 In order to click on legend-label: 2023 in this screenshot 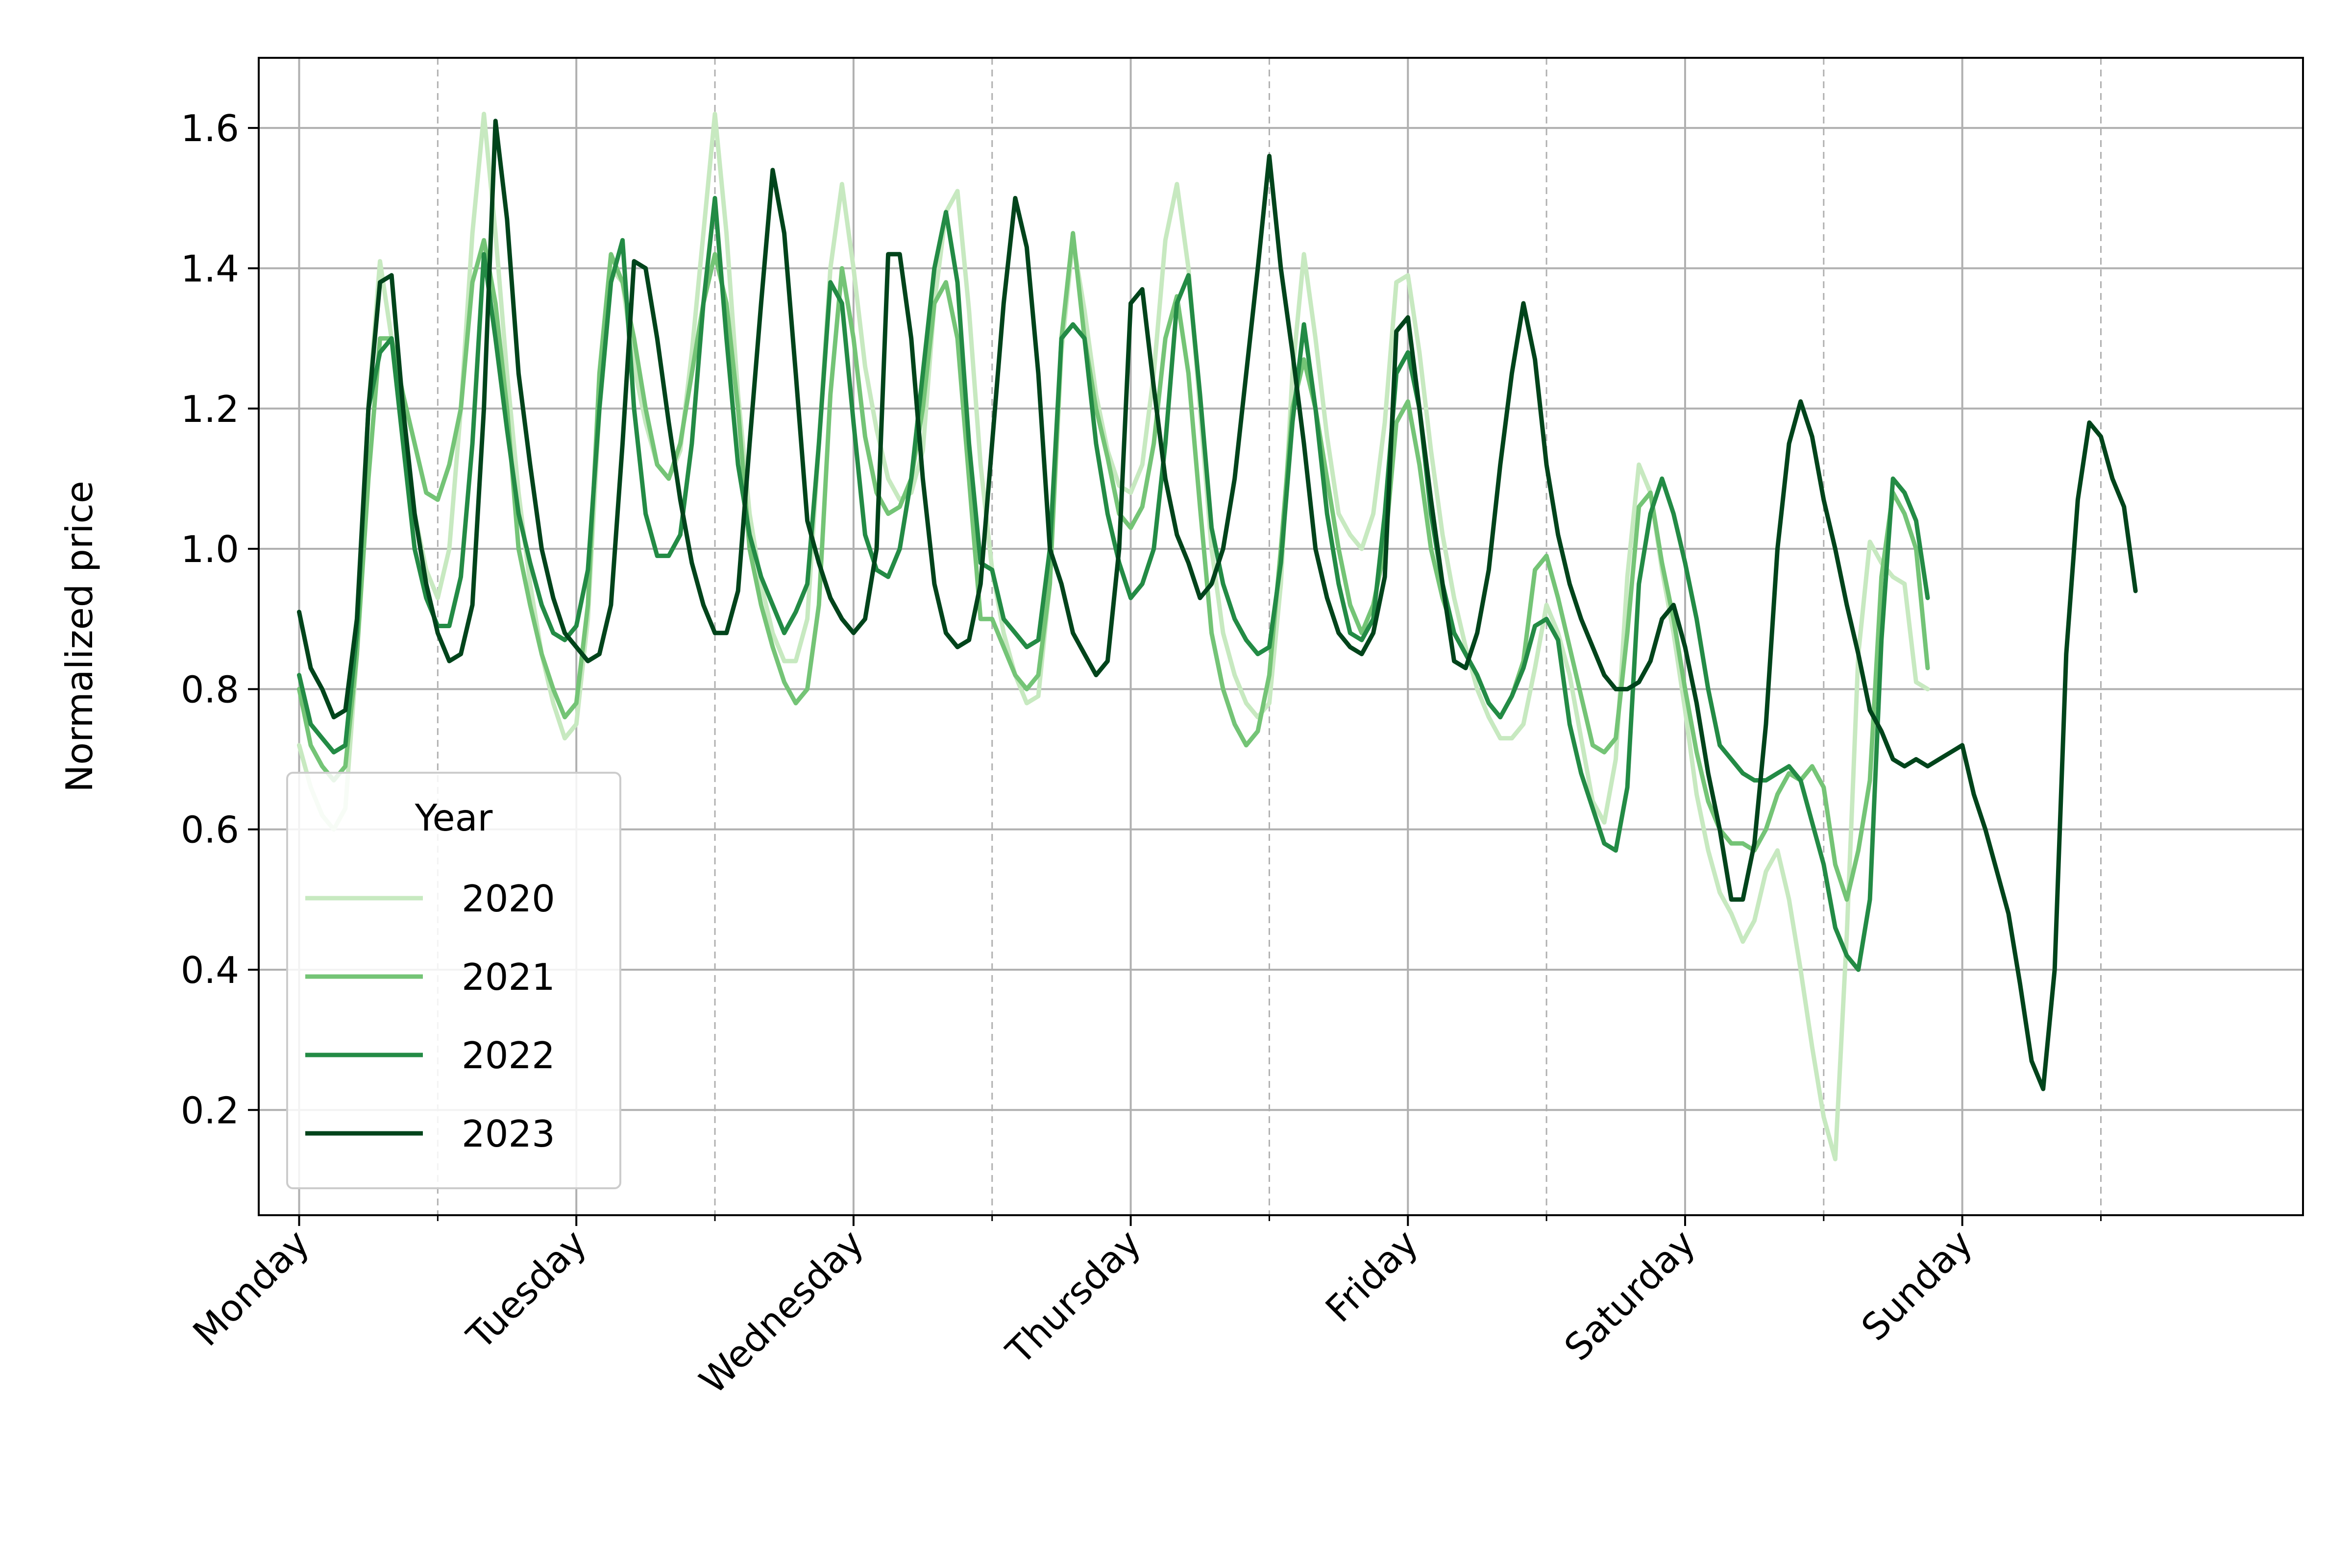, I will do `click(508, 1133)`.